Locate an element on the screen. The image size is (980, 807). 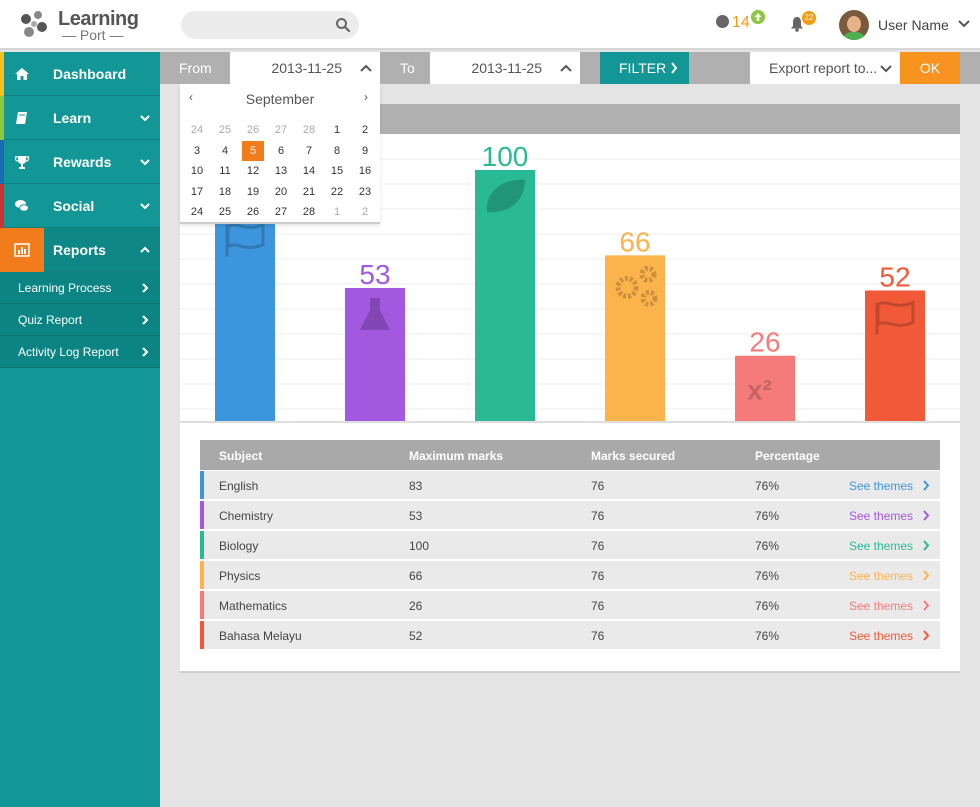
sidebar-subitem-learning-process: Learning Process is located at coordinates (80, 288).